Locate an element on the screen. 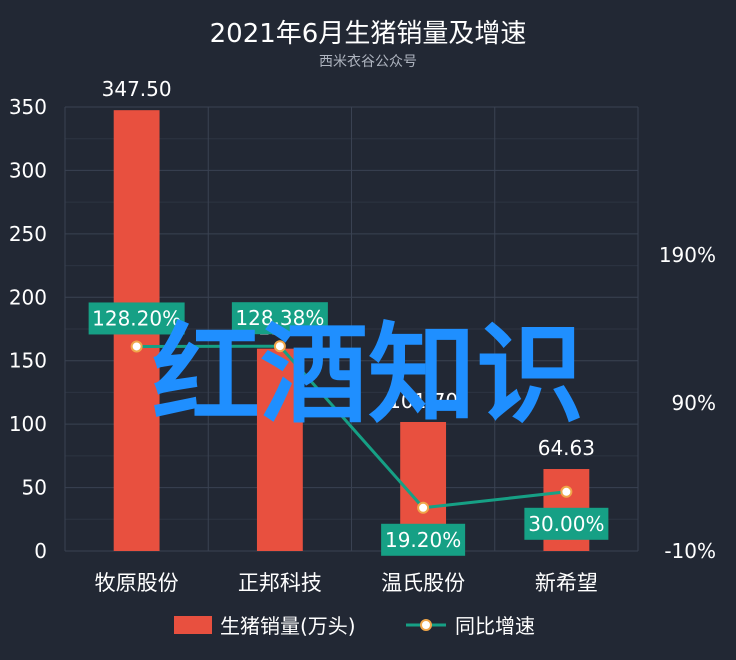 The width and height of the screenshot is (736, 660). y-left-tick-label: 350 is located at coordinates (28, 107).